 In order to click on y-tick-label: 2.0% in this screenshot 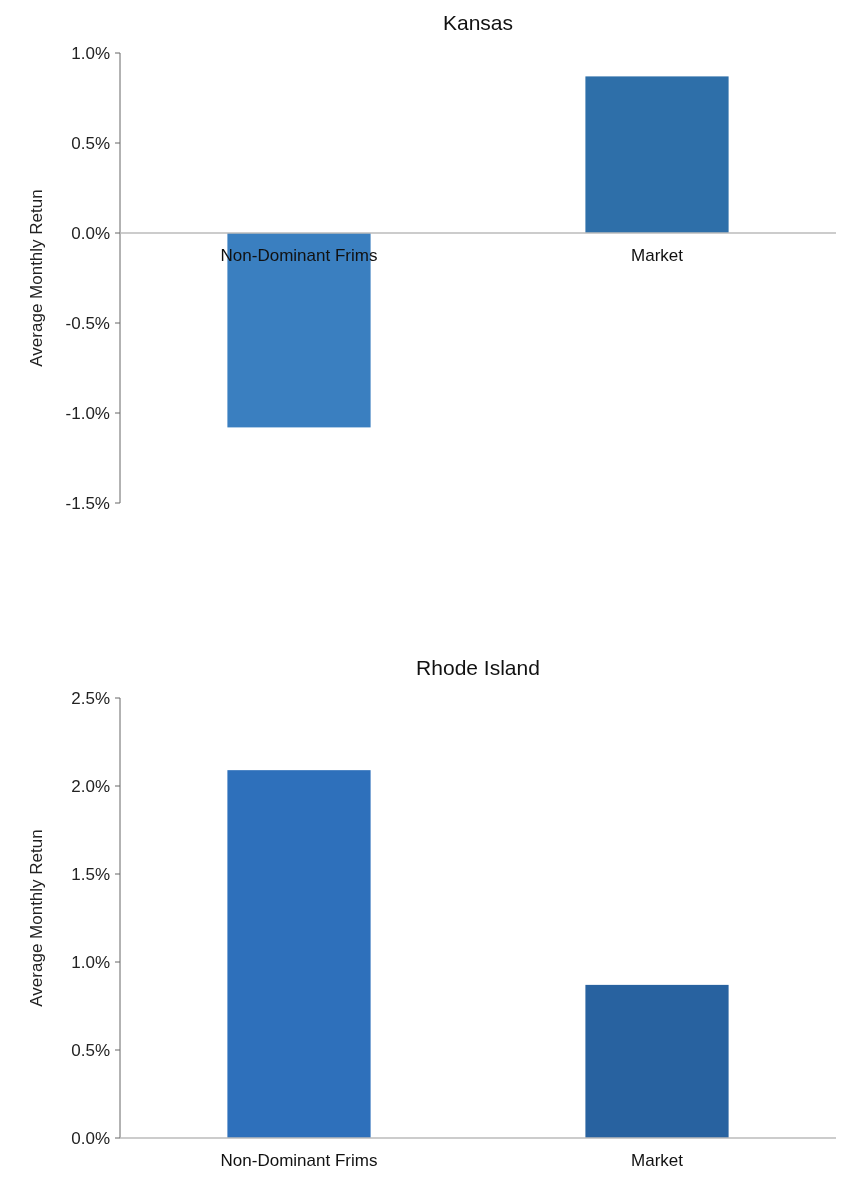, I will do `click(90, 786)`.